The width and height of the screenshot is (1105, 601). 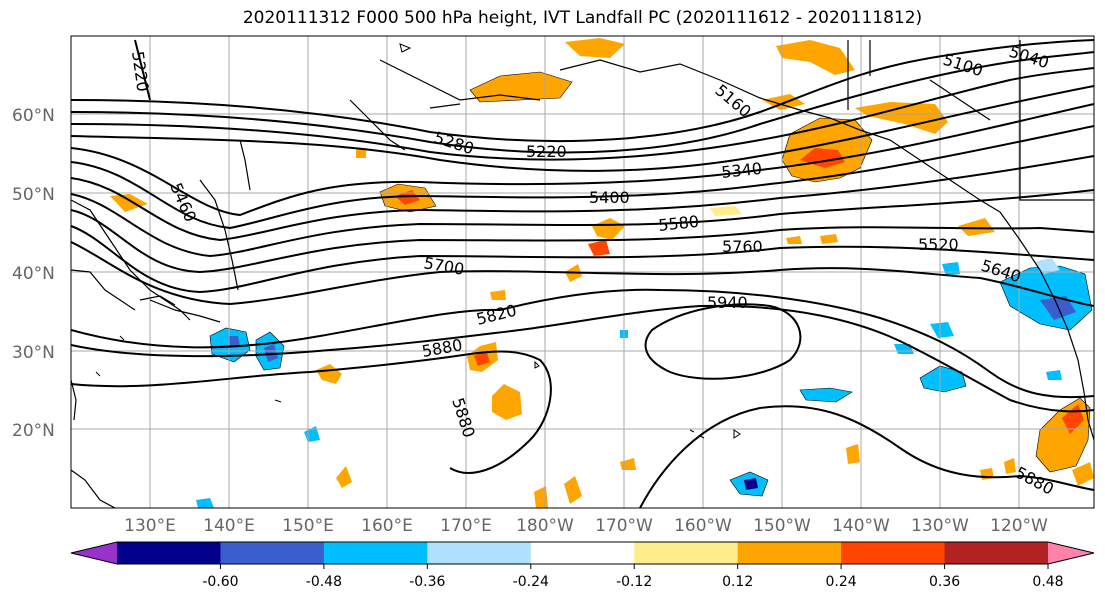 What do you see at coordinates (741, 170) in the screenshot?
I see `contour-label: 5340` at bounding box center [741, 170].